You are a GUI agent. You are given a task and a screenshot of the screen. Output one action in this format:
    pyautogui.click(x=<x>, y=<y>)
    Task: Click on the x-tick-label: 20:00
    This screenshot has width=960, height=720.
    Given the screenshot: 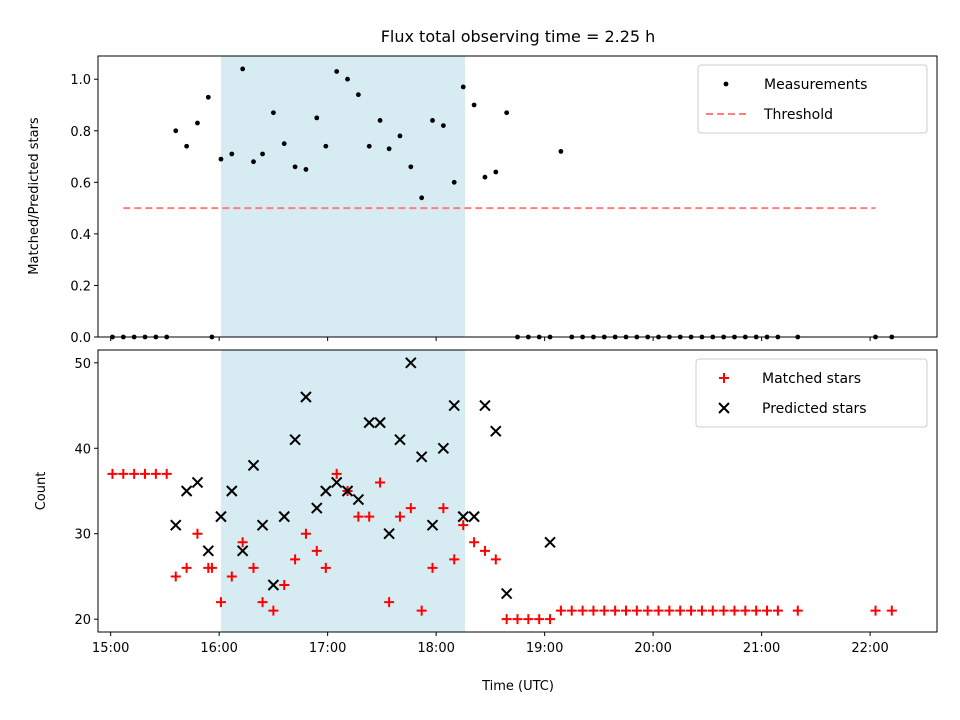 What is the action you would take?
    pyautogui.click(x=652, y=648)
    